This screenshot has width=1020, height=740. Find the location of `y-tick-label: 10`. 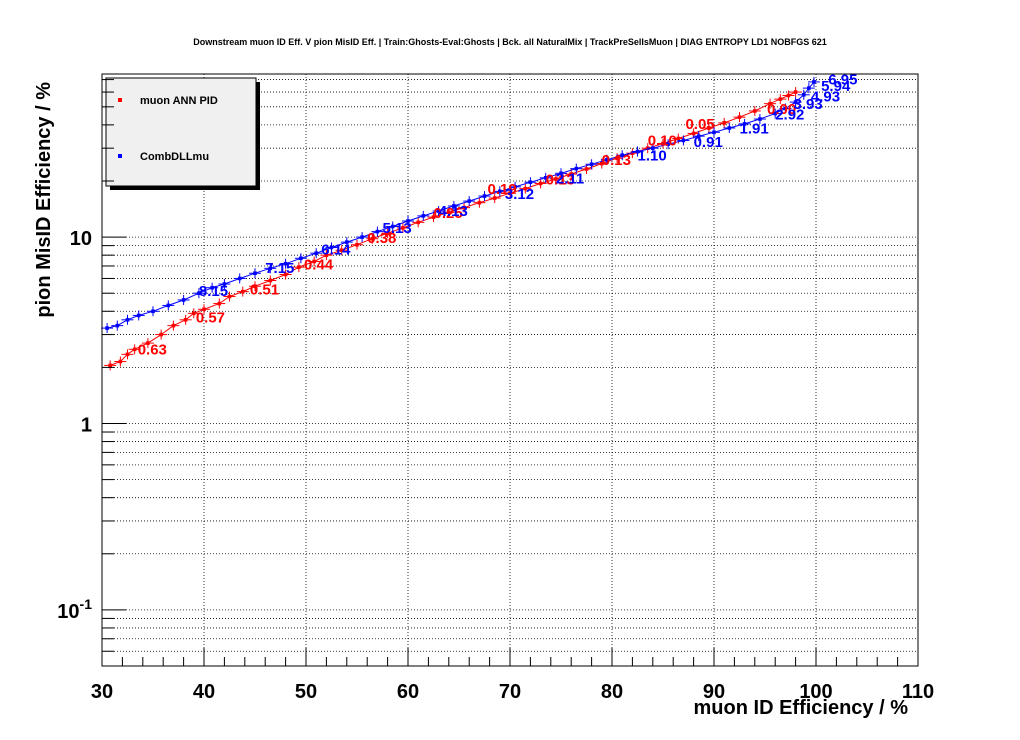

y-tick-label: 10 is located at coordinates (81, 239).